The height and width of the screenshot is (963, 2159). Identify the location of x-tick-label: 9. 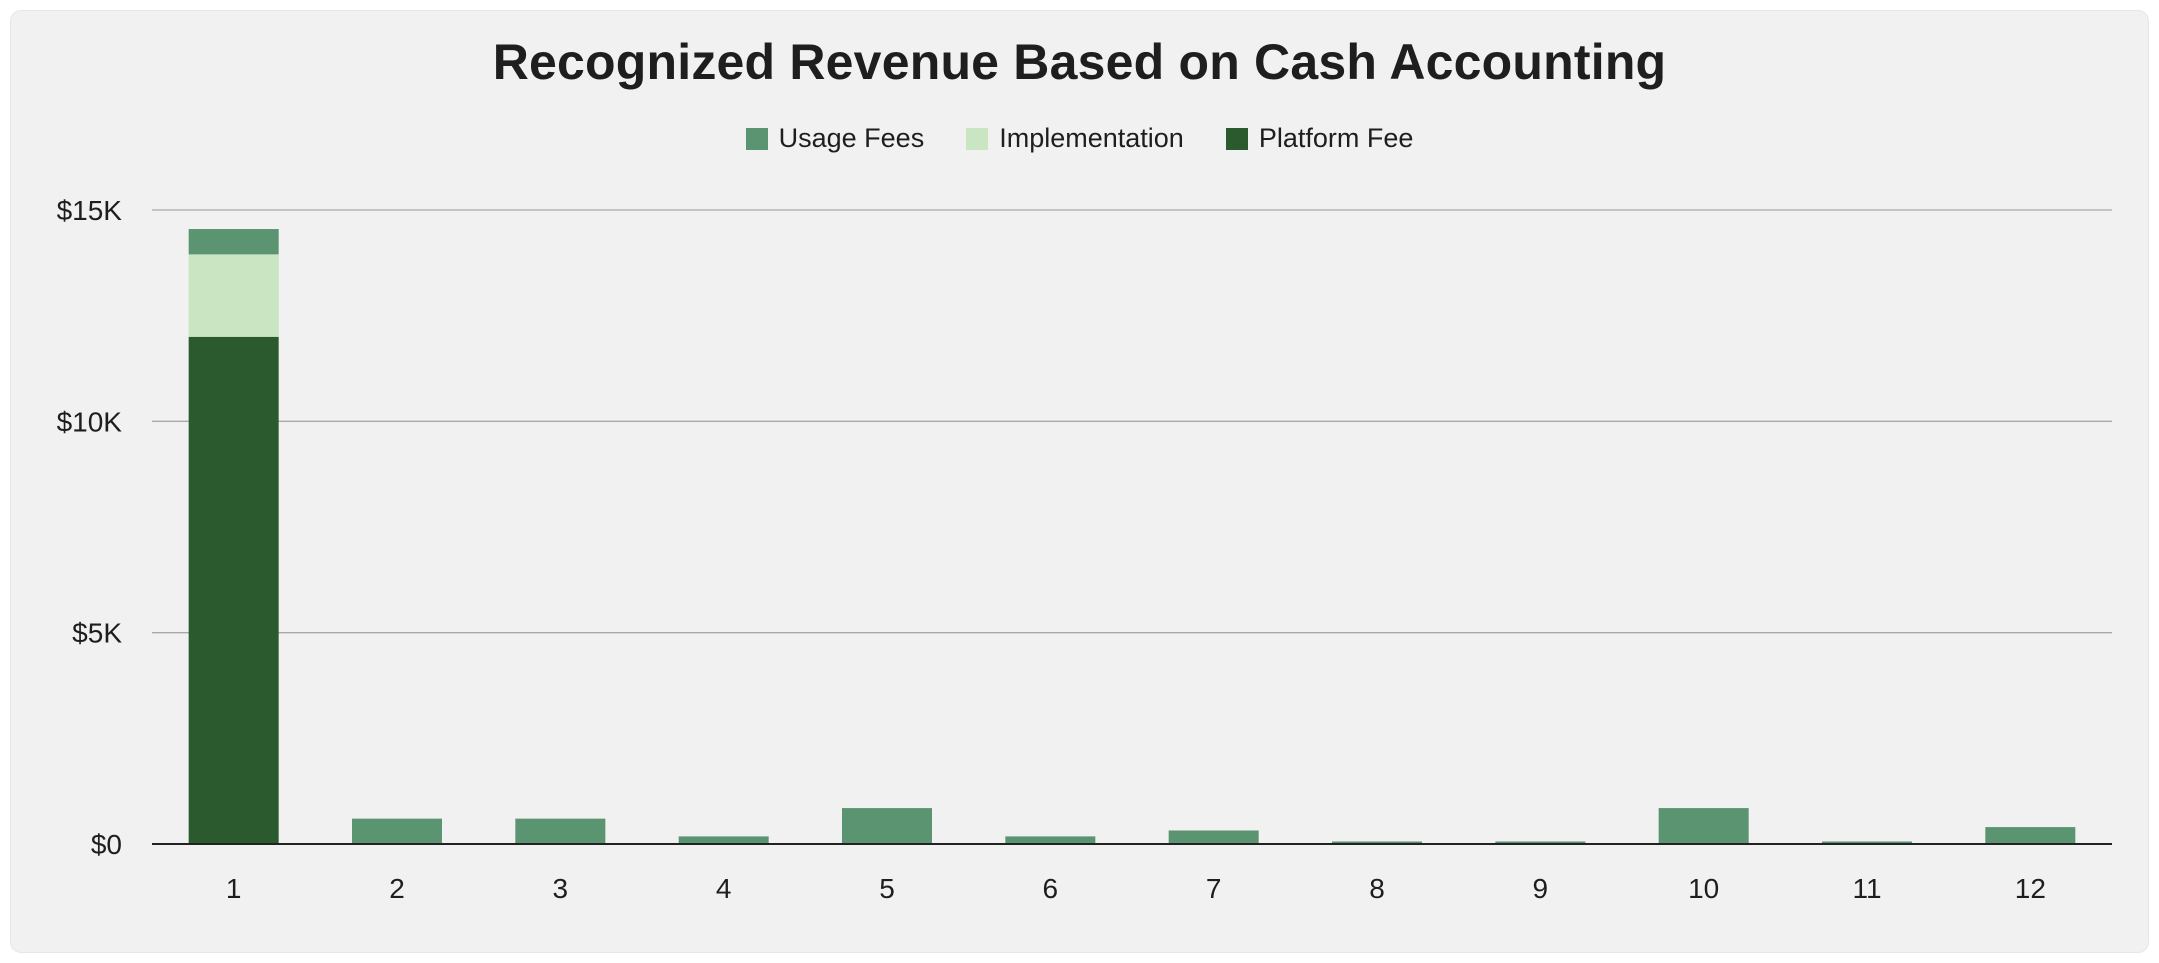
(1541, 888).